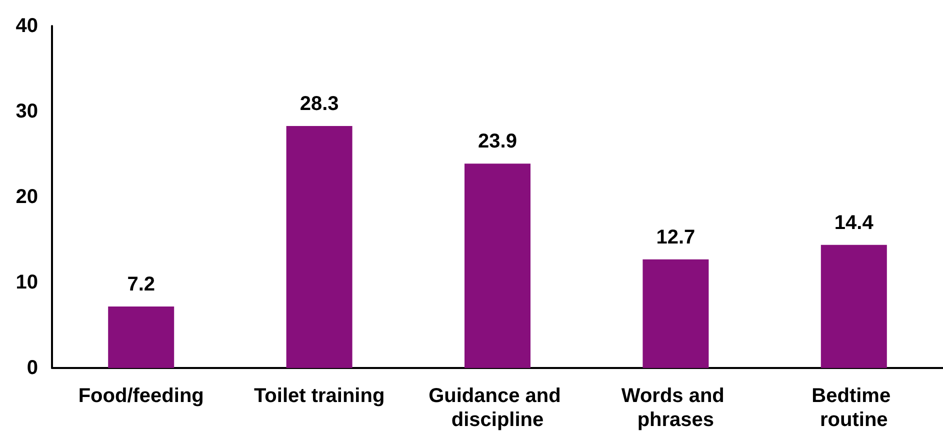 This screenshot has height=433, width=943. I want to click on y-tick-label: 40, so click(27, 26).